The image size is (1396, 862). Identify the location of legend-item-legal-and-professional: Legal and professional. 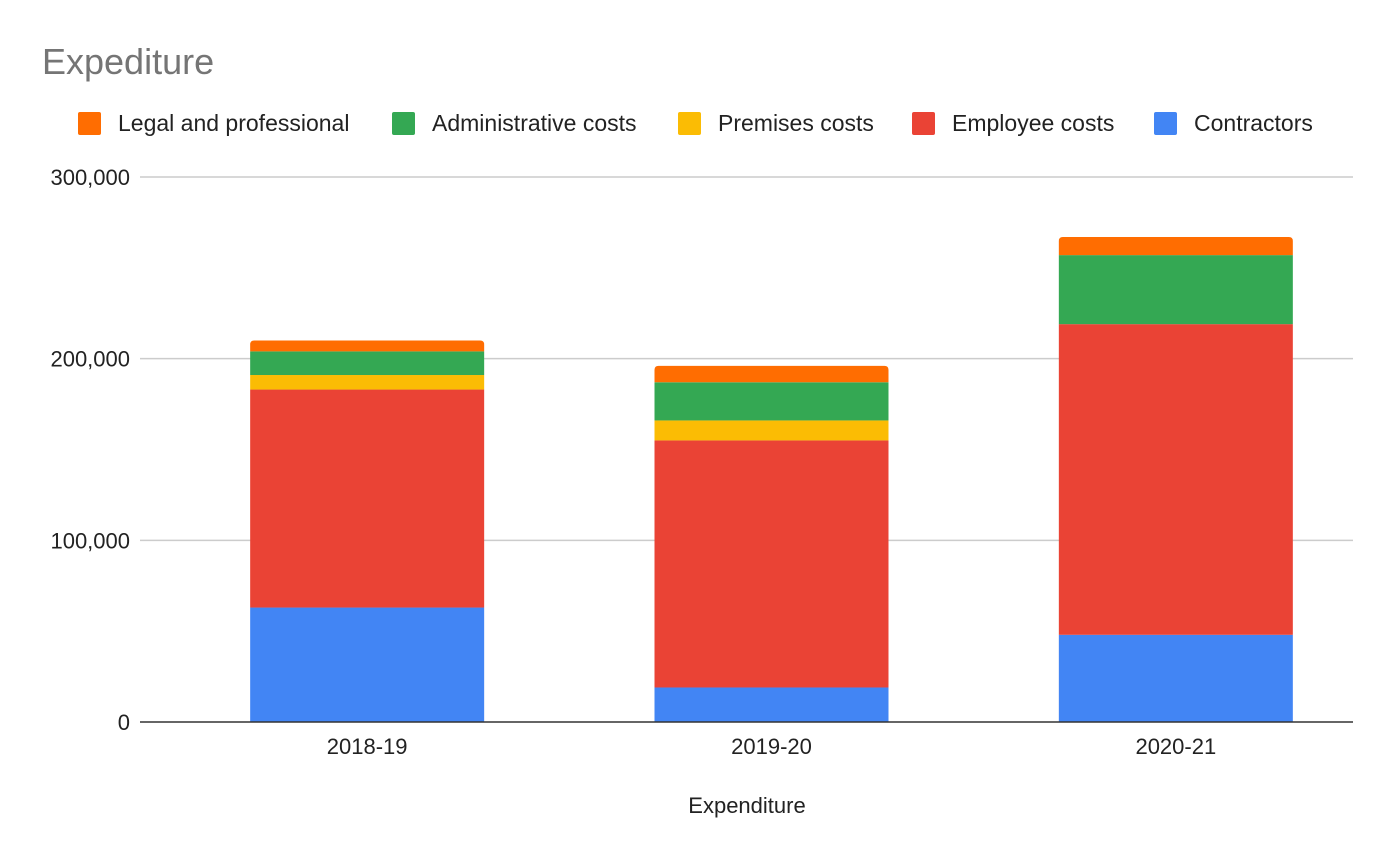
(213, 123).